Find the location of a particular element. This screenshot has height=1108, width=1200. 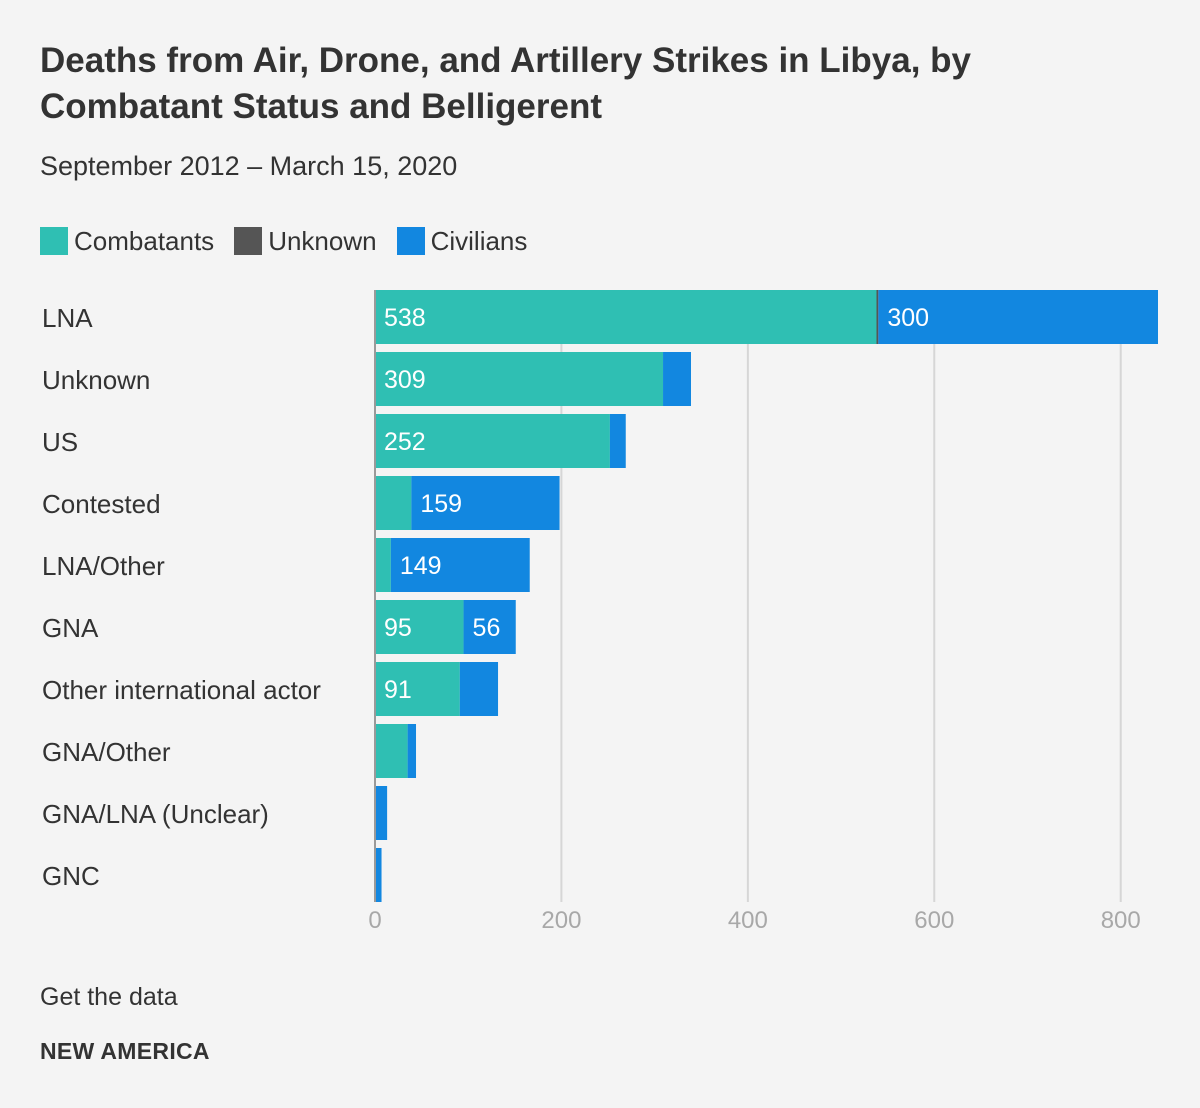

legend-item-unknown: Unknown is located at coordinates (305, 241).